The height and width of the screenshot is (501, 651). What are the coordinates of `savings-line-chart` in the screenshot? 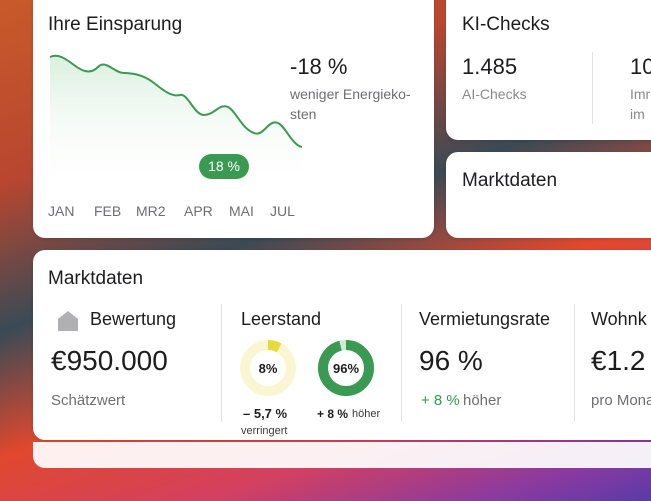 It's located at (176, 118).